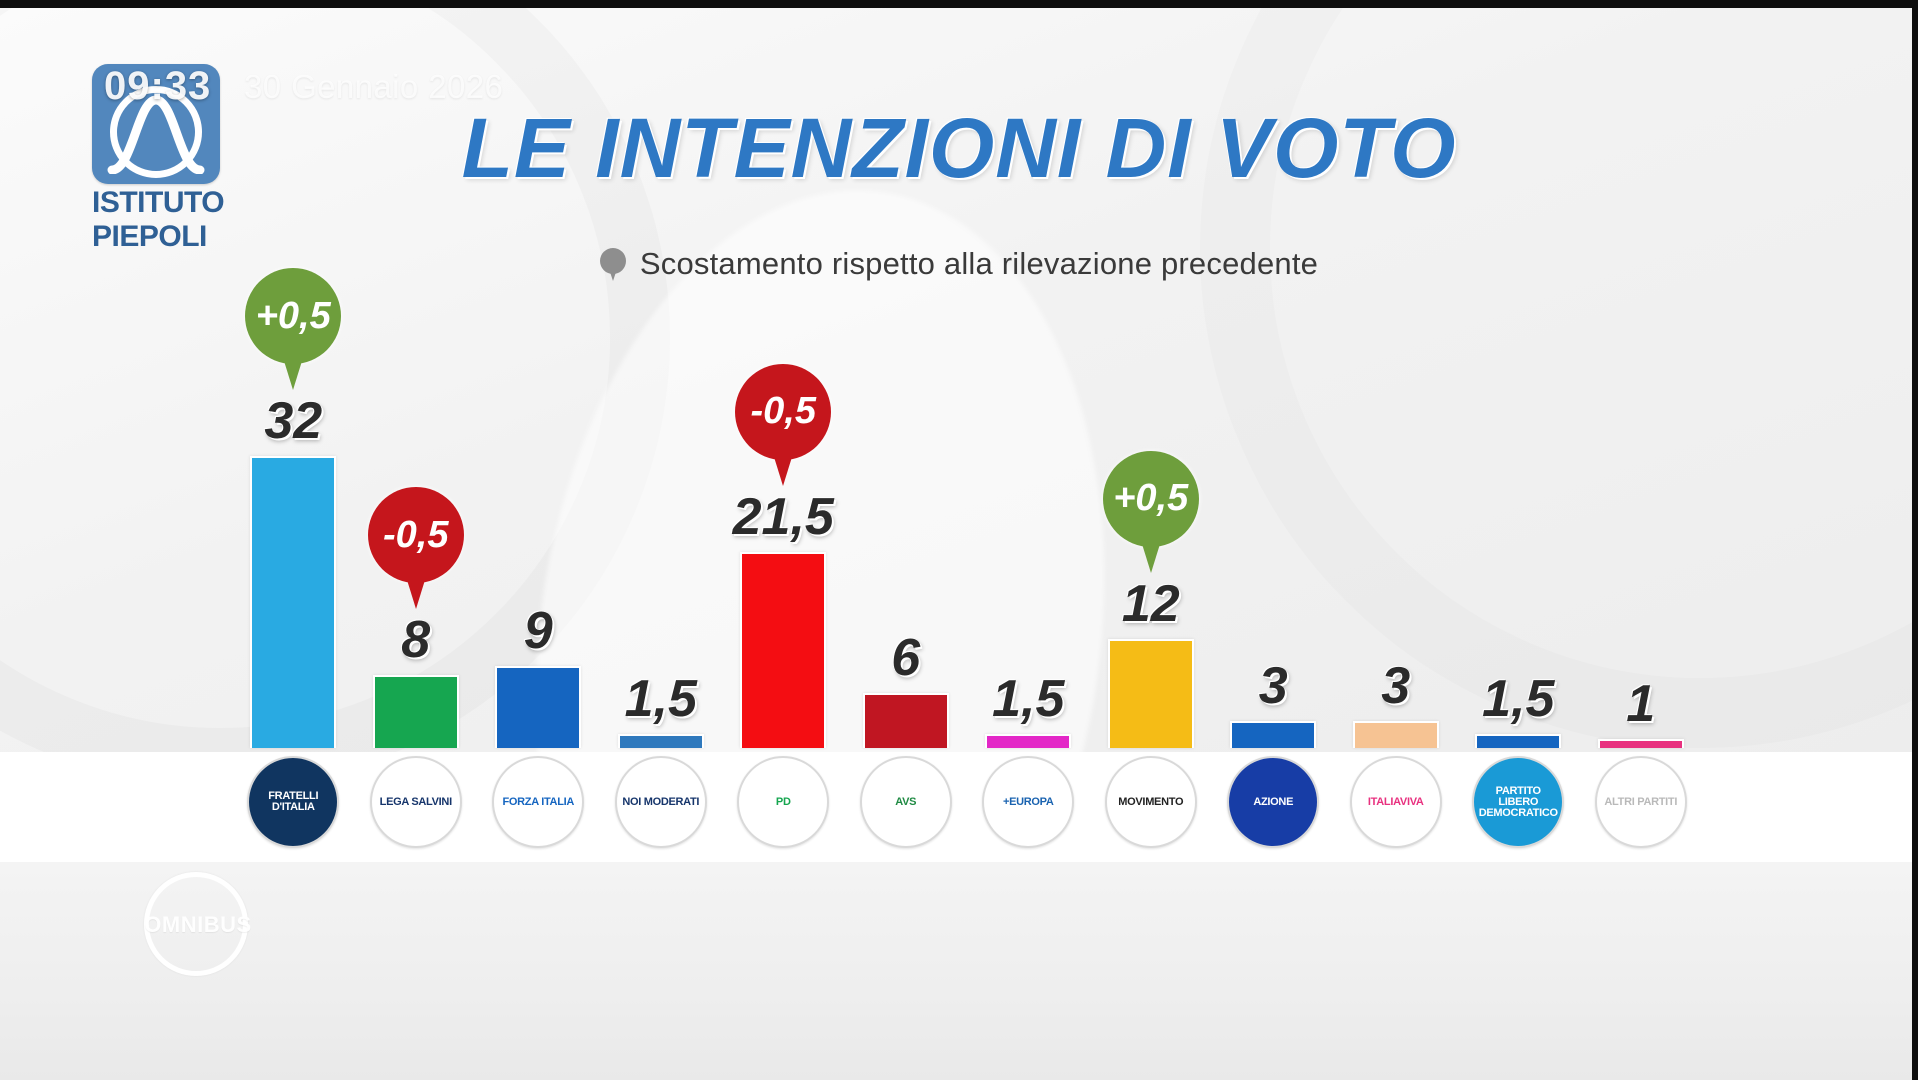  Describe the element at coordinates (1915, 540) in the screenshot. I see `screen-edge-right` at that location.